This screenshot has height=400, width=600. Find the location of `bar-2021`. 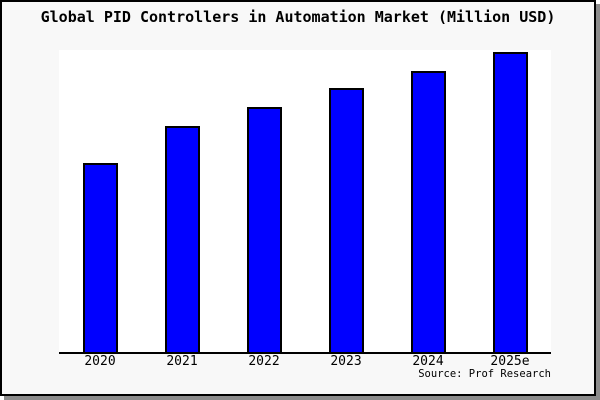

bar-2021 is located at coordinates (182, 239).